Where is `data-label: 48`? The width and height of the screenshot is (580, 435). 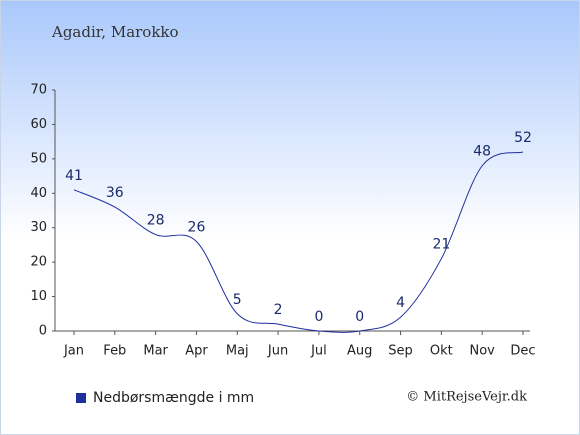
data-label: 48 is located at coordinates (482, 152).